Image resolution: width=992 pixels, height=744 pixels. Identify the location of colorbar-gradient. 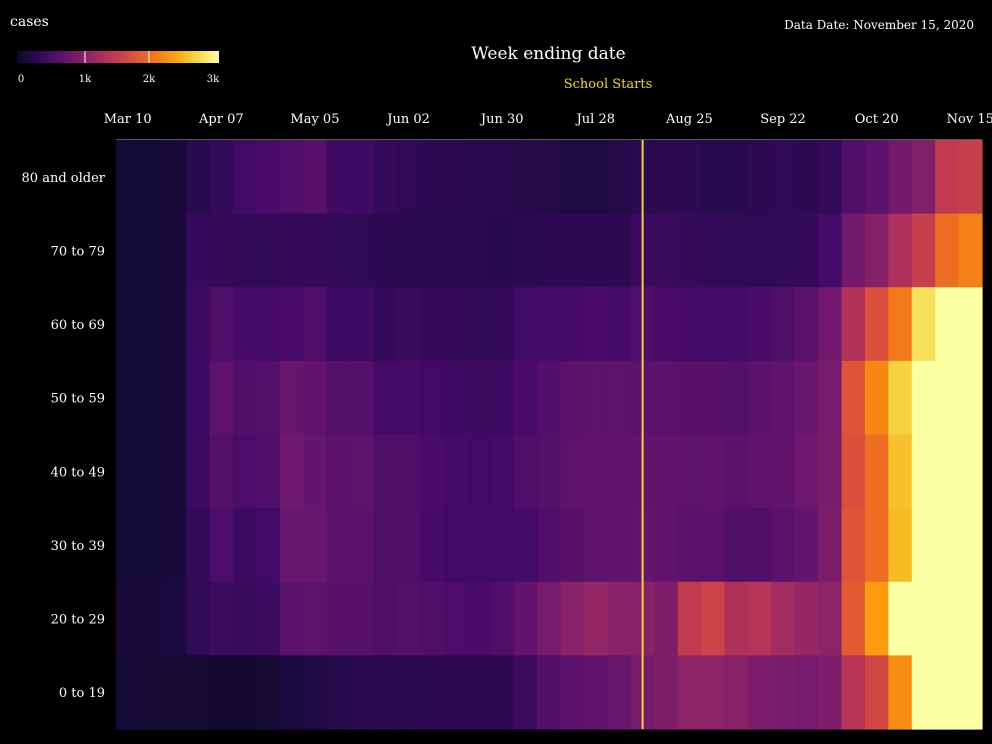
(118, 57).